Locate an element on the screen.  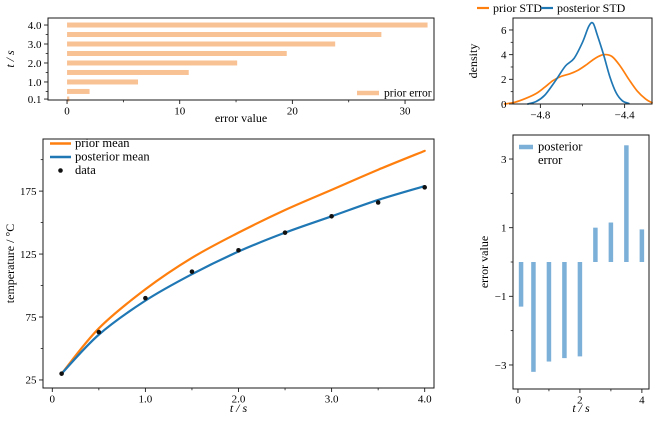
y-tick-label: 1.0 is located at coordinates (35, 83).